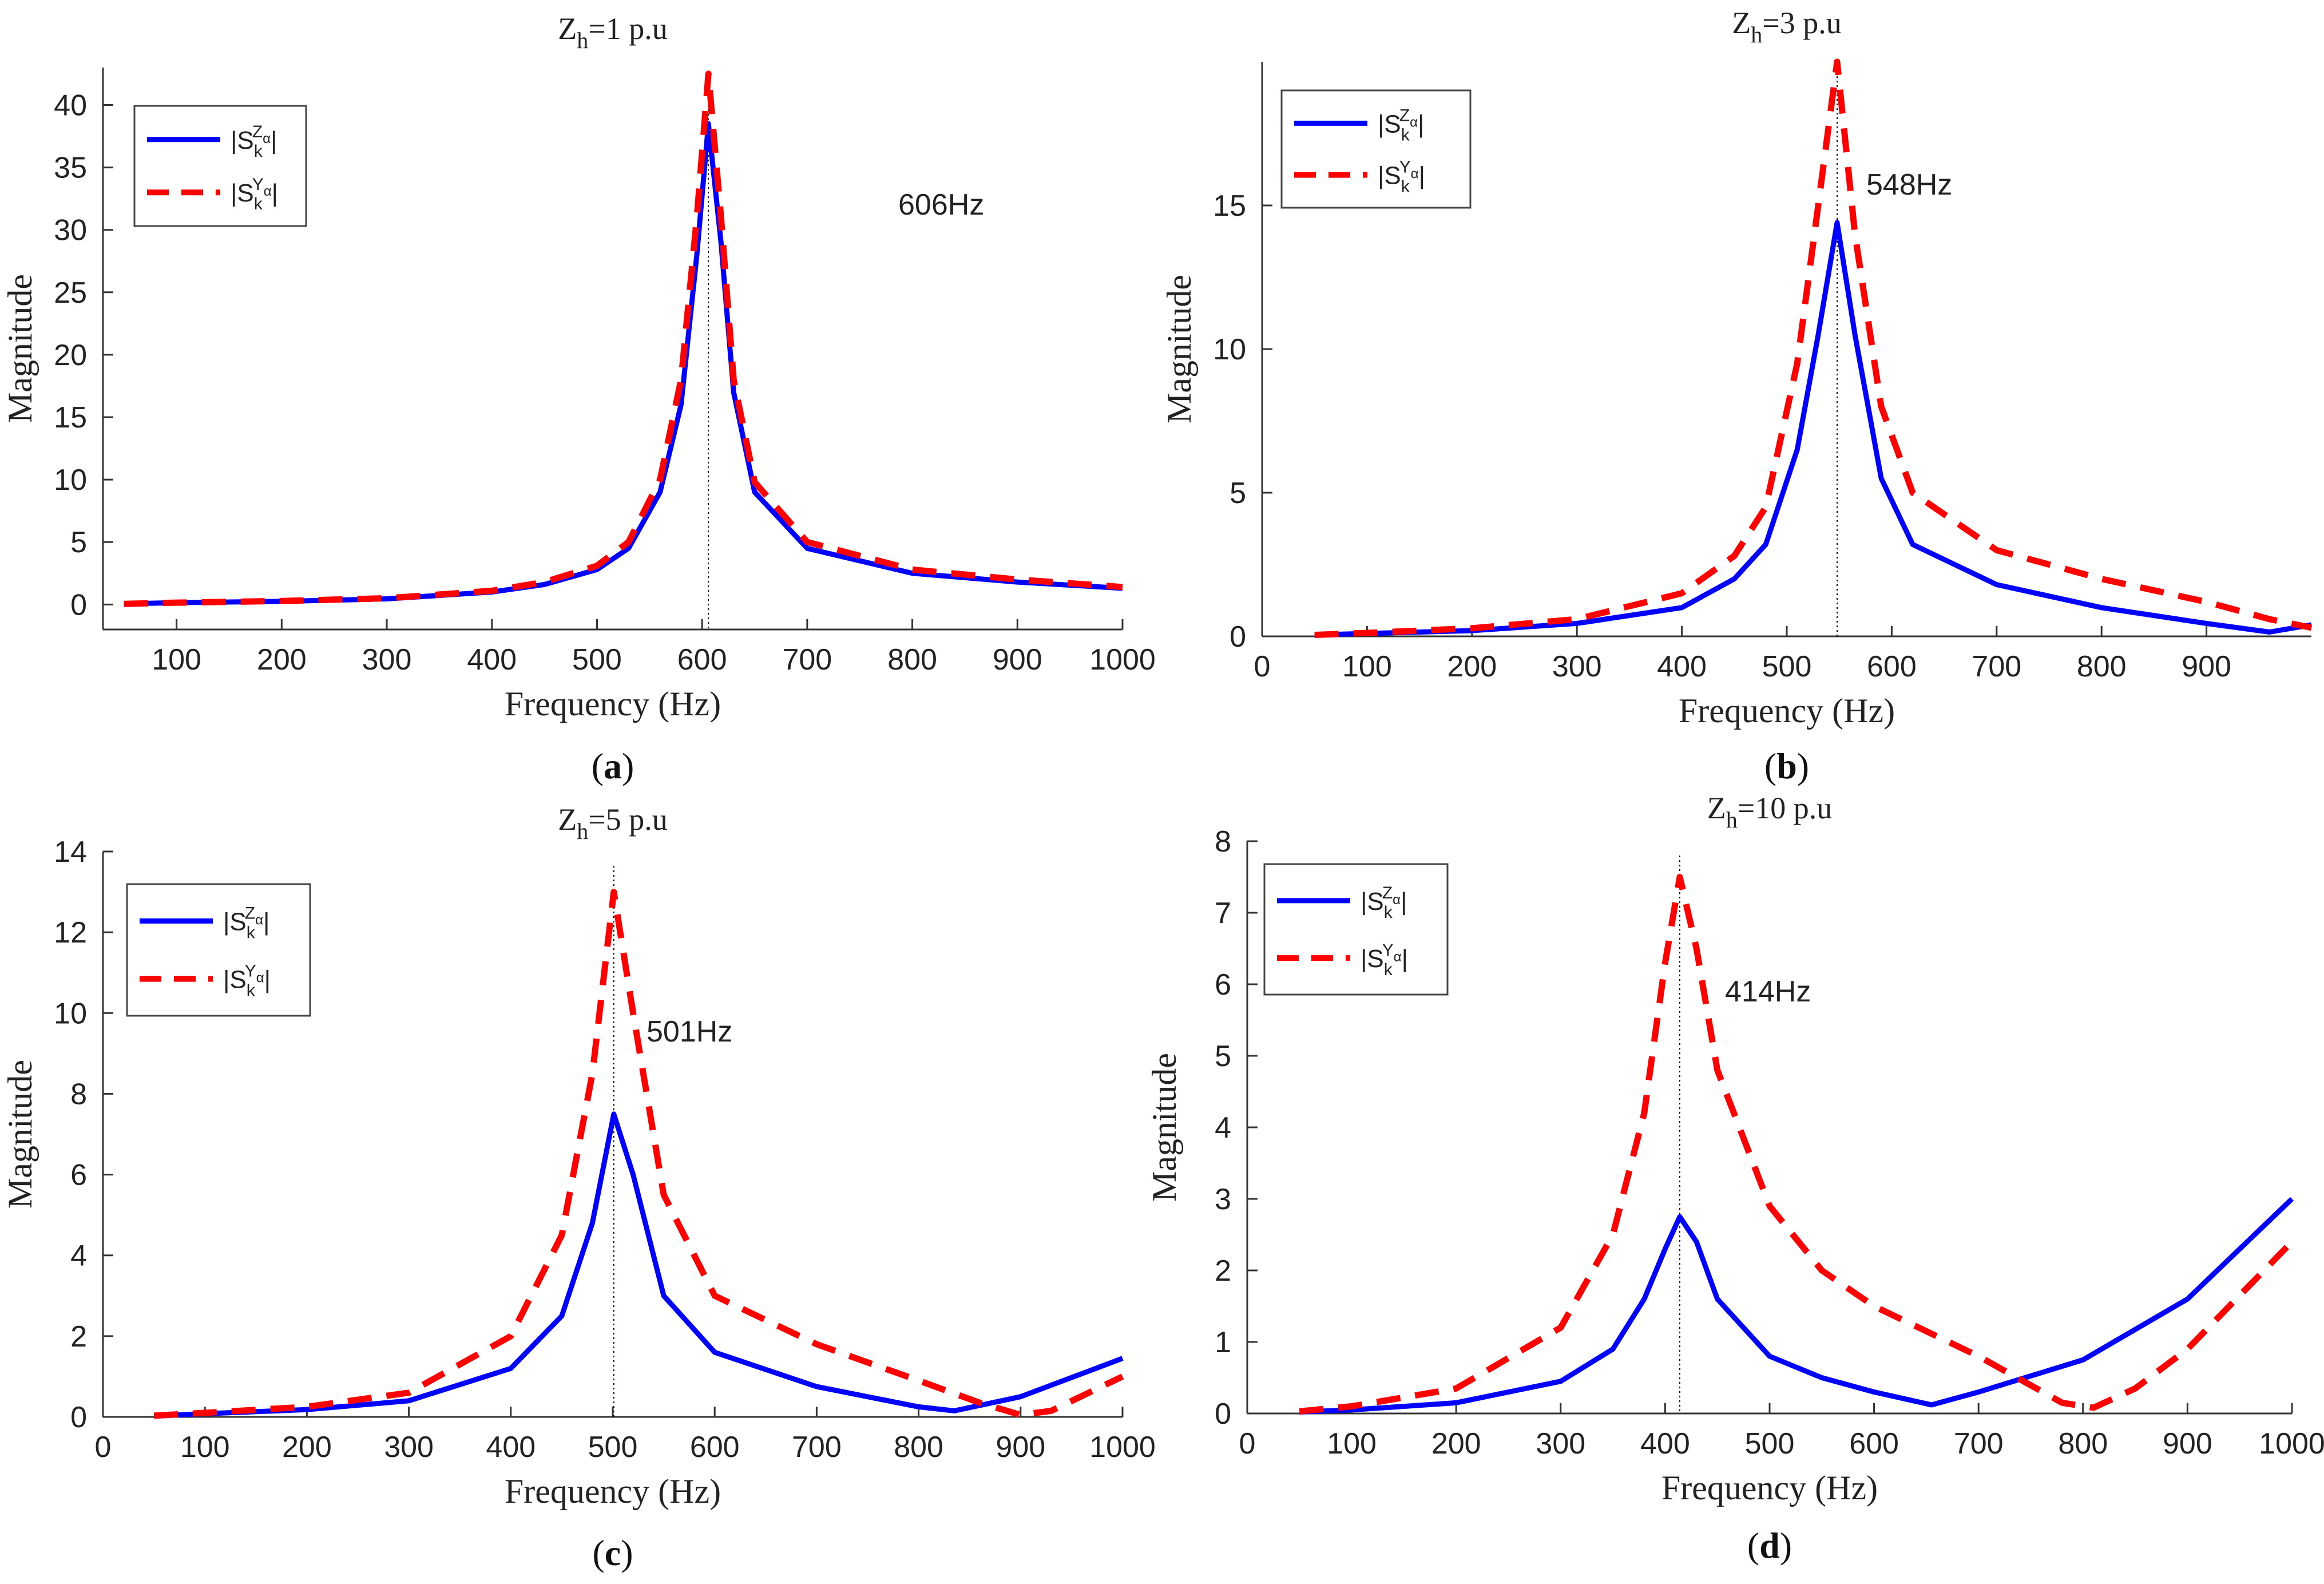  I want to click on peak-frequency-label: 414Hz, so click(1768, 991).